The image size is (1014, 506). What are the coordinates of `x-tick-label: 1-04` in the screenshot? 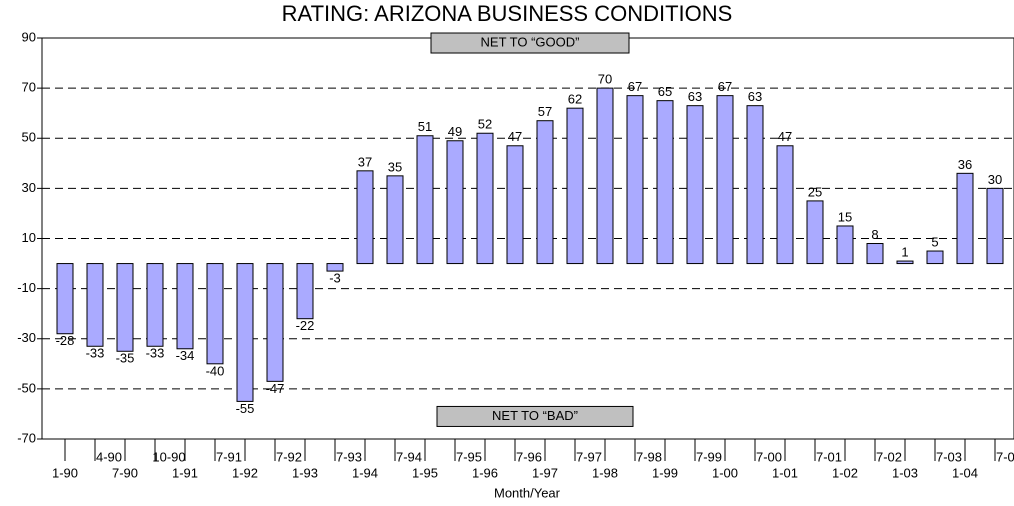 It's located at (965, 472).